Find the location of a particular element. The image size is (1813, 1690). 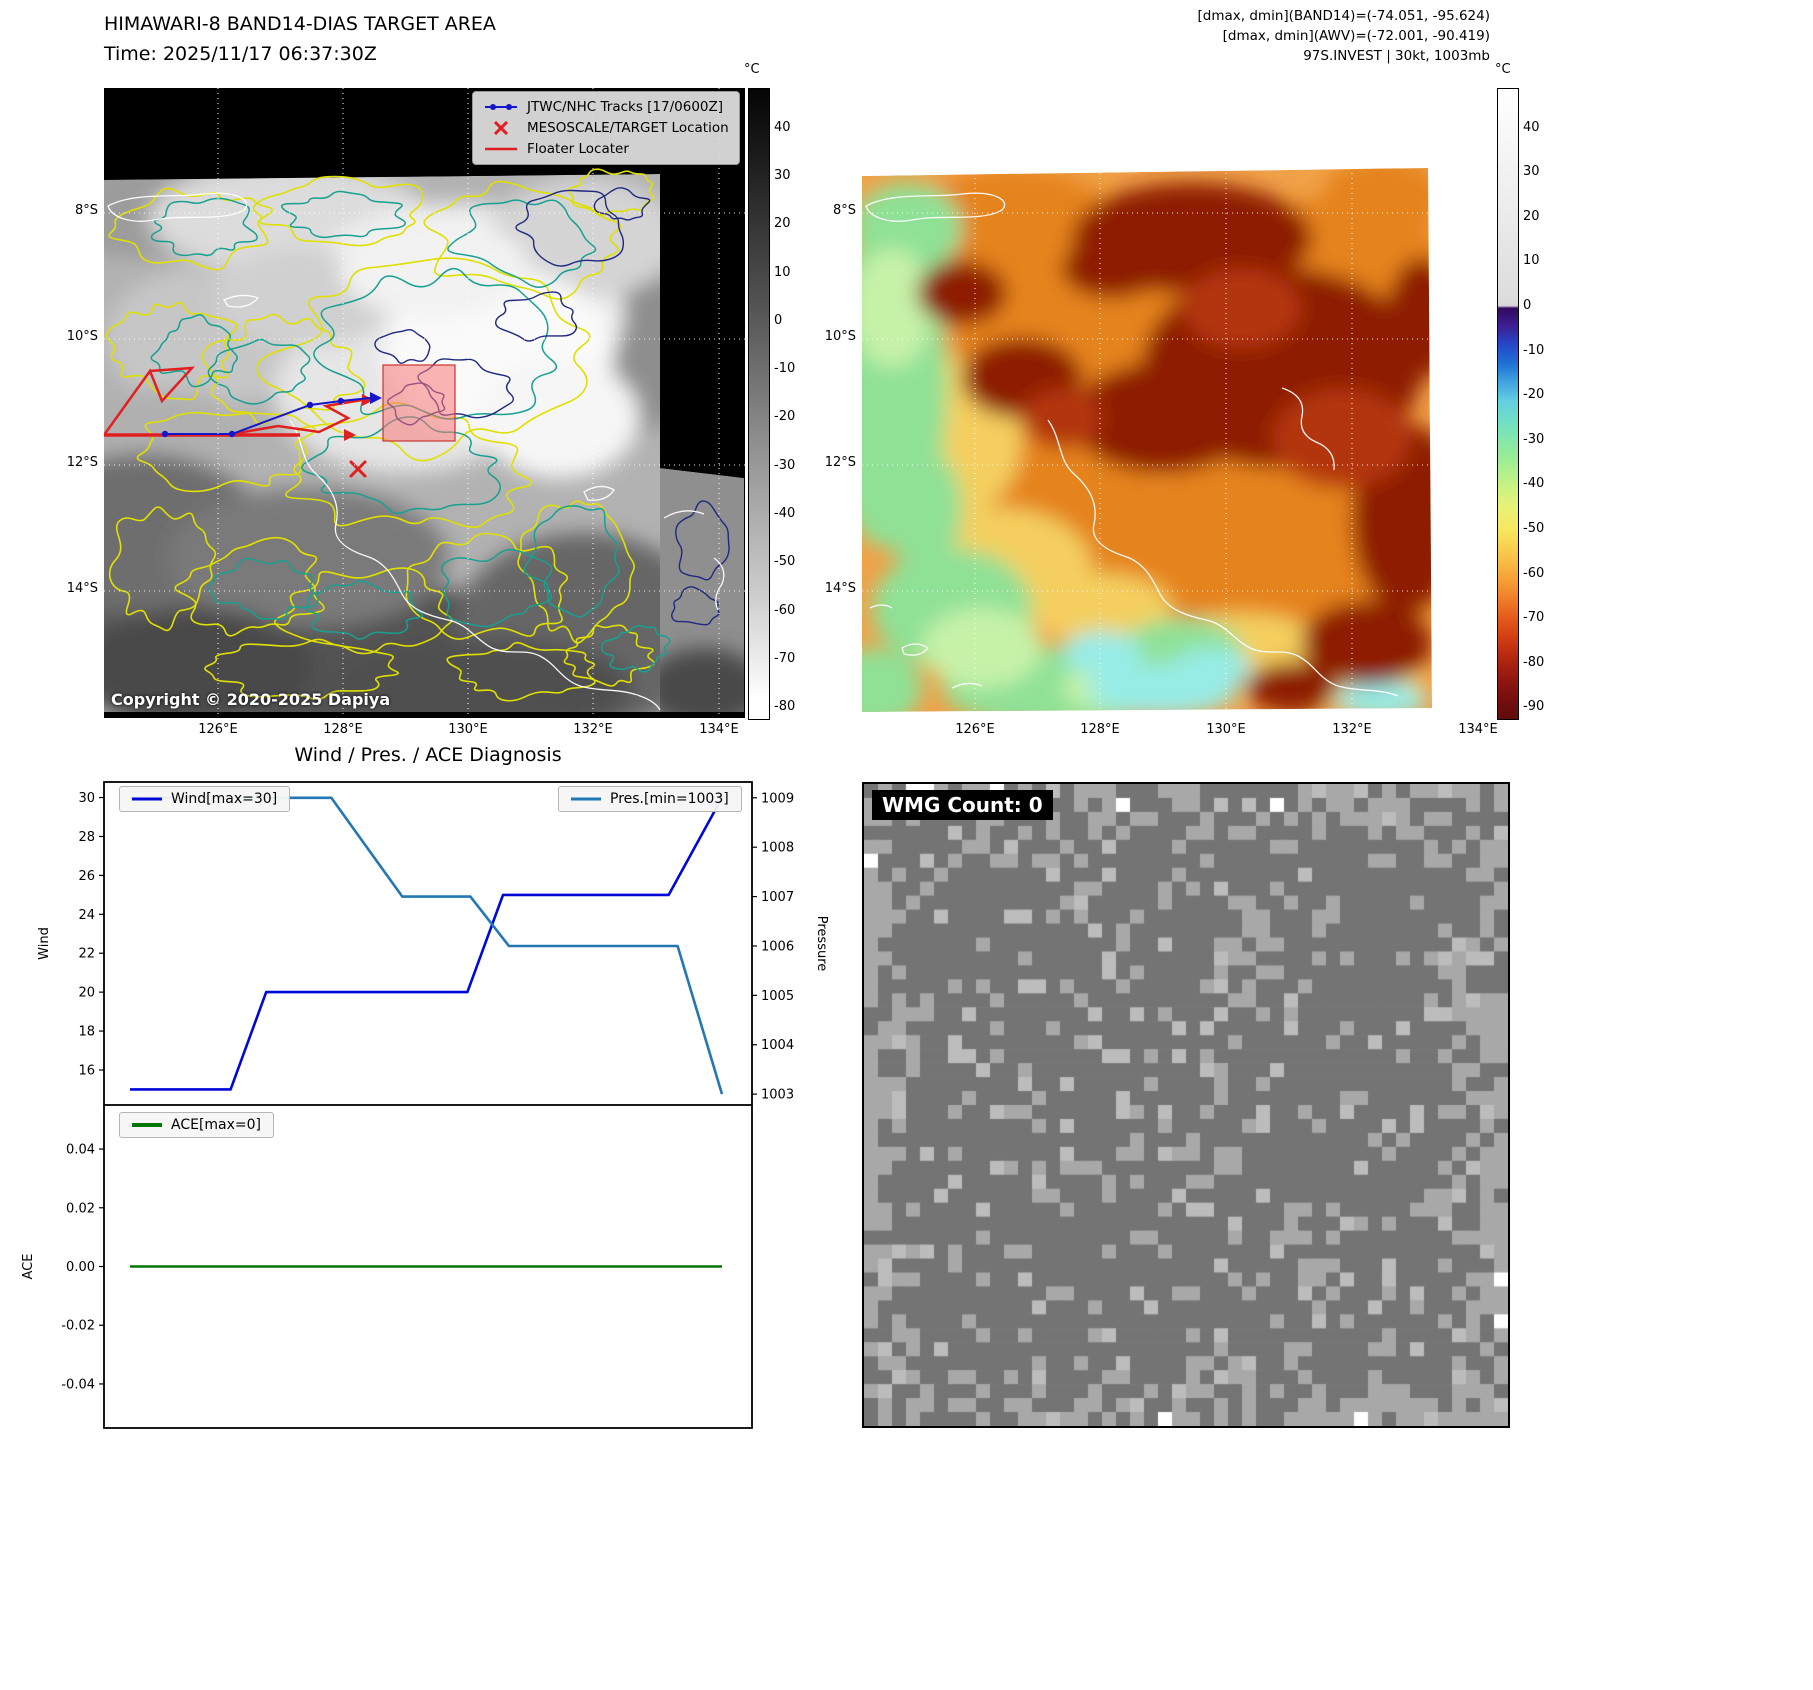

band14-title: HIMAWARI-8 BAND14-DIAS TARGET AREA is located at coordinates (300, 24).